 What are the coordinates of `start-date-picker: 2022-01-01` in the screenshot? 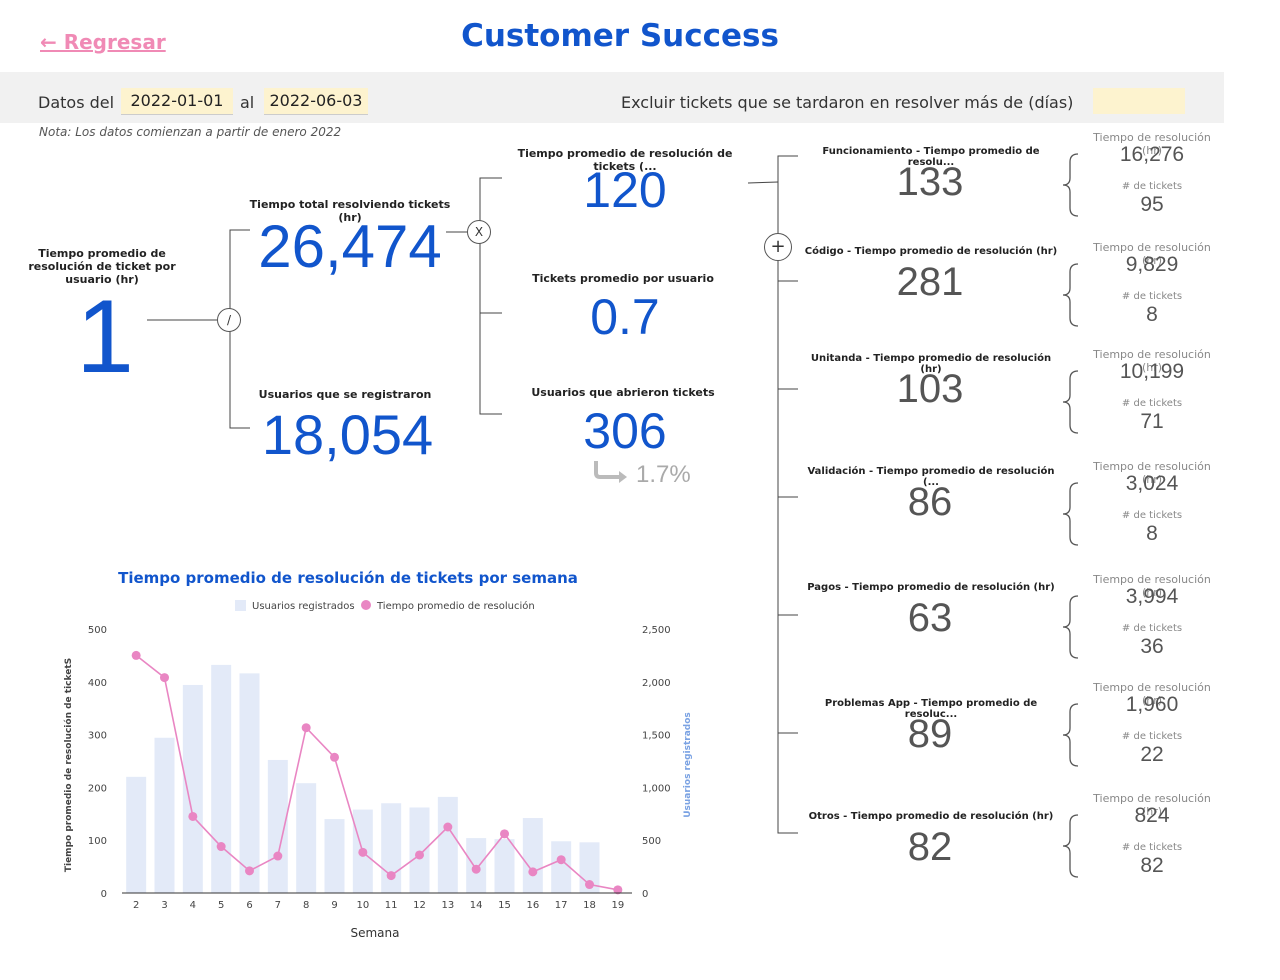 It's located at (177, 101).